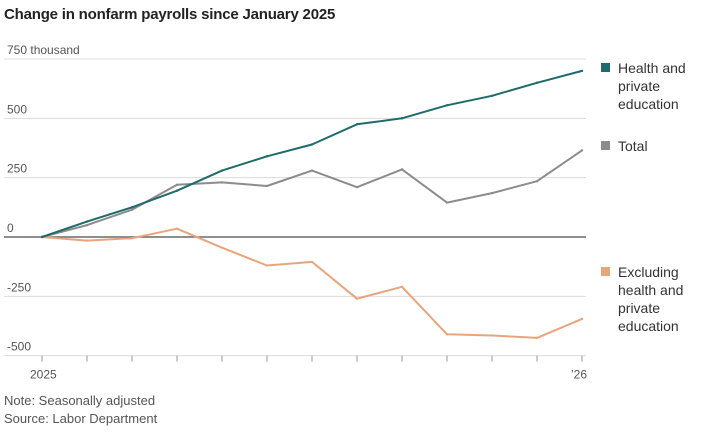 The width and height of the screenshot is (704, 438). I want to click on x-axis-ticks: 2025 ’26, so click(308, 368).